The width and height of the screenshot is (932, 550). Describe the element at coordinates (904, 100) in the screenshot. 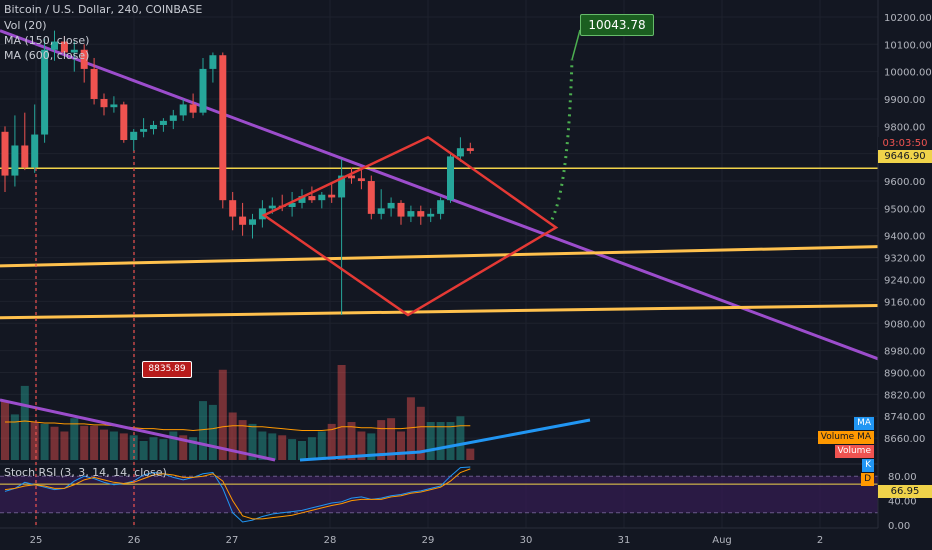

I see `price-tick-label: 9900.00` at that location.